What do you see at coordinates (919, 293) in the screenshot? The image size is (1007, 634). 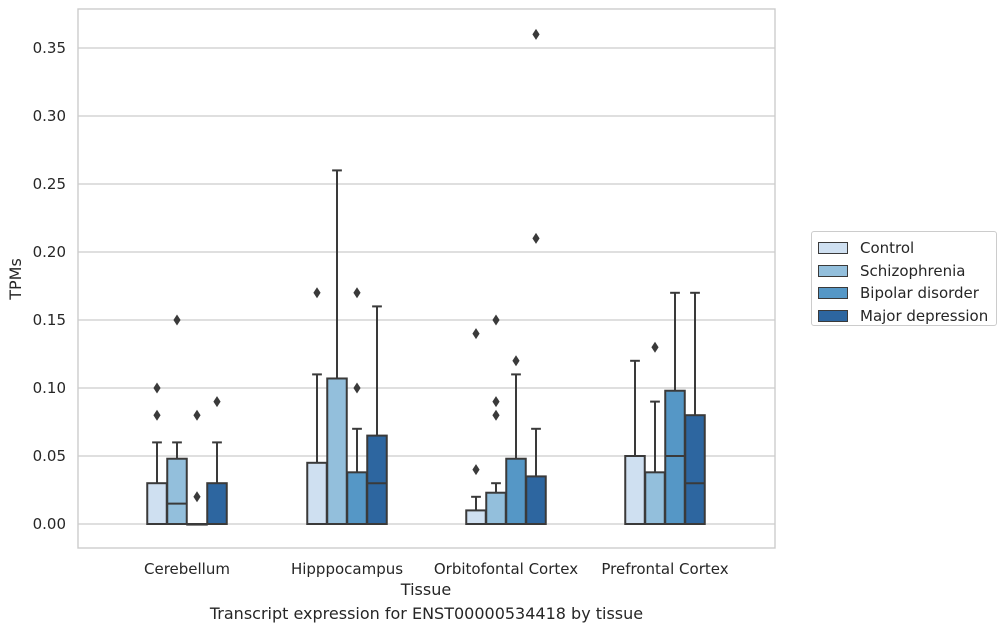 I see `legend-label: Bipolar disorder` at bounding box center [919, 293].